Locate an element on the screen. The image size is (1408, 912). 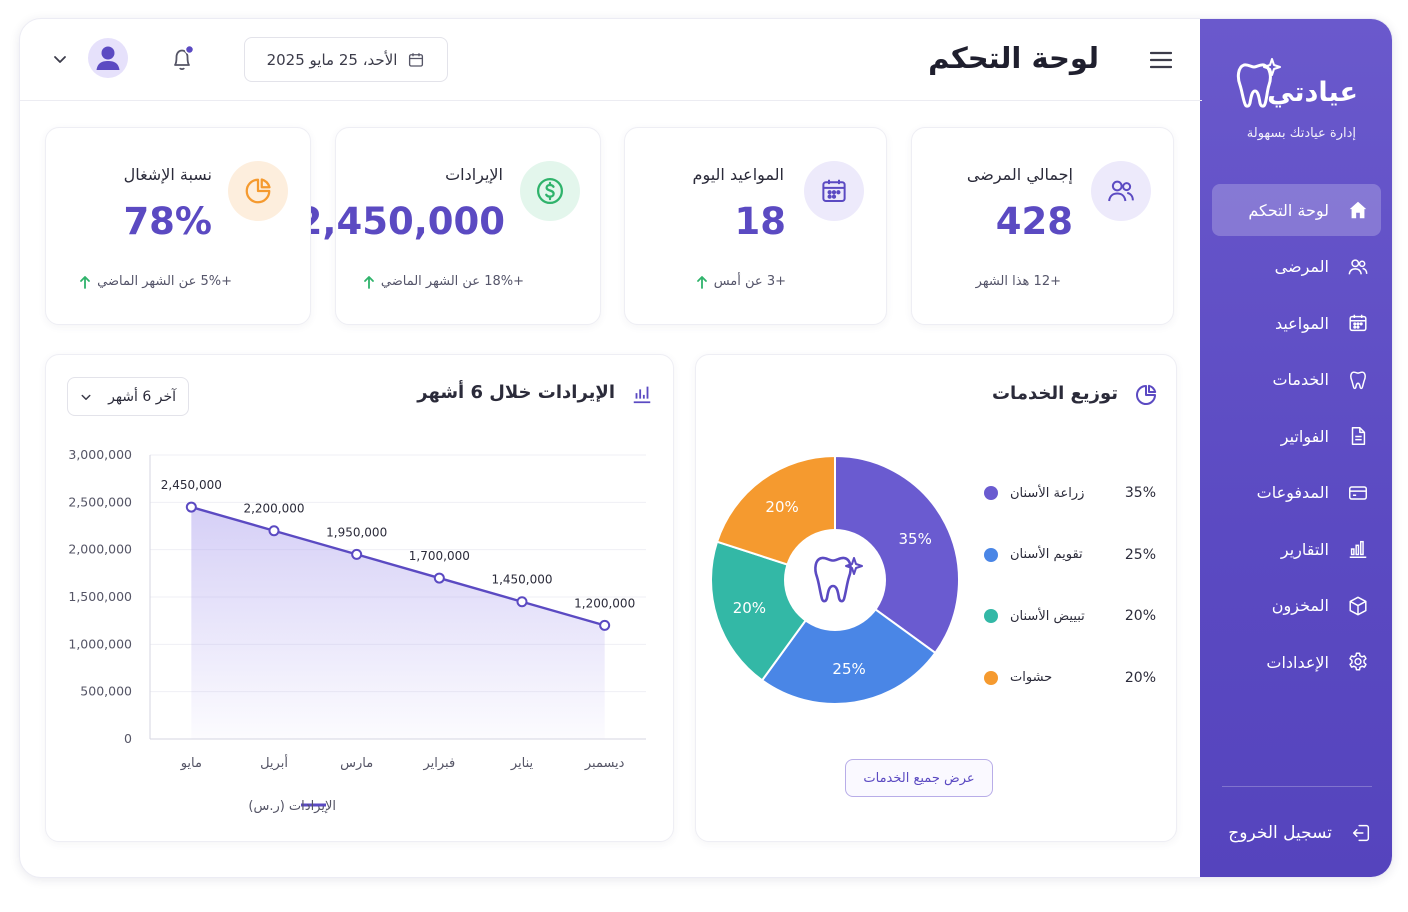
sidebar-item-dashboard: لوحة التحكم is located at coordinates (1296, 210).